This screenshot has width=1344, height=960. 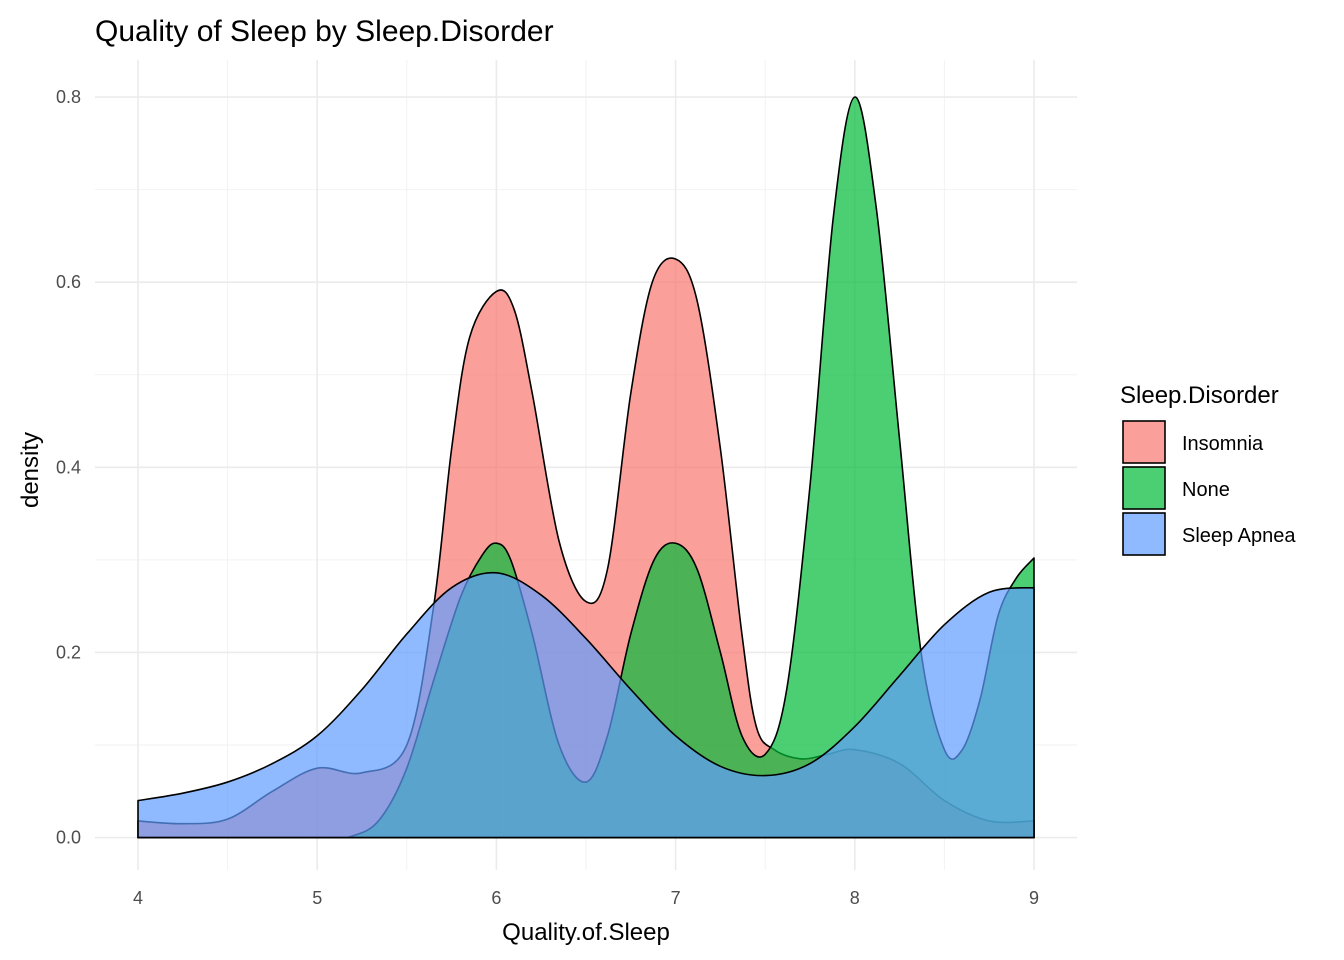 What do you see at coordinates (68, 652) in the screenshot?
I see `y-tick-label: 0.2` at bounding box center [68, 652].